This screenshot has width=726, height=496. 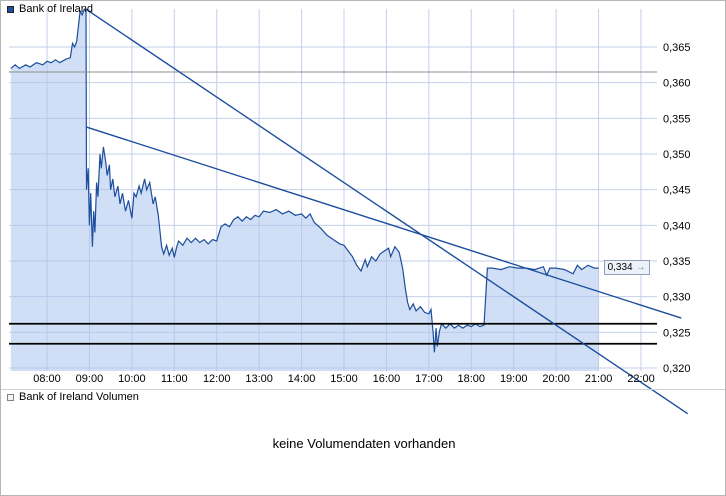 I want to click on svg-text: 0,355, so click(x=677, y=119).